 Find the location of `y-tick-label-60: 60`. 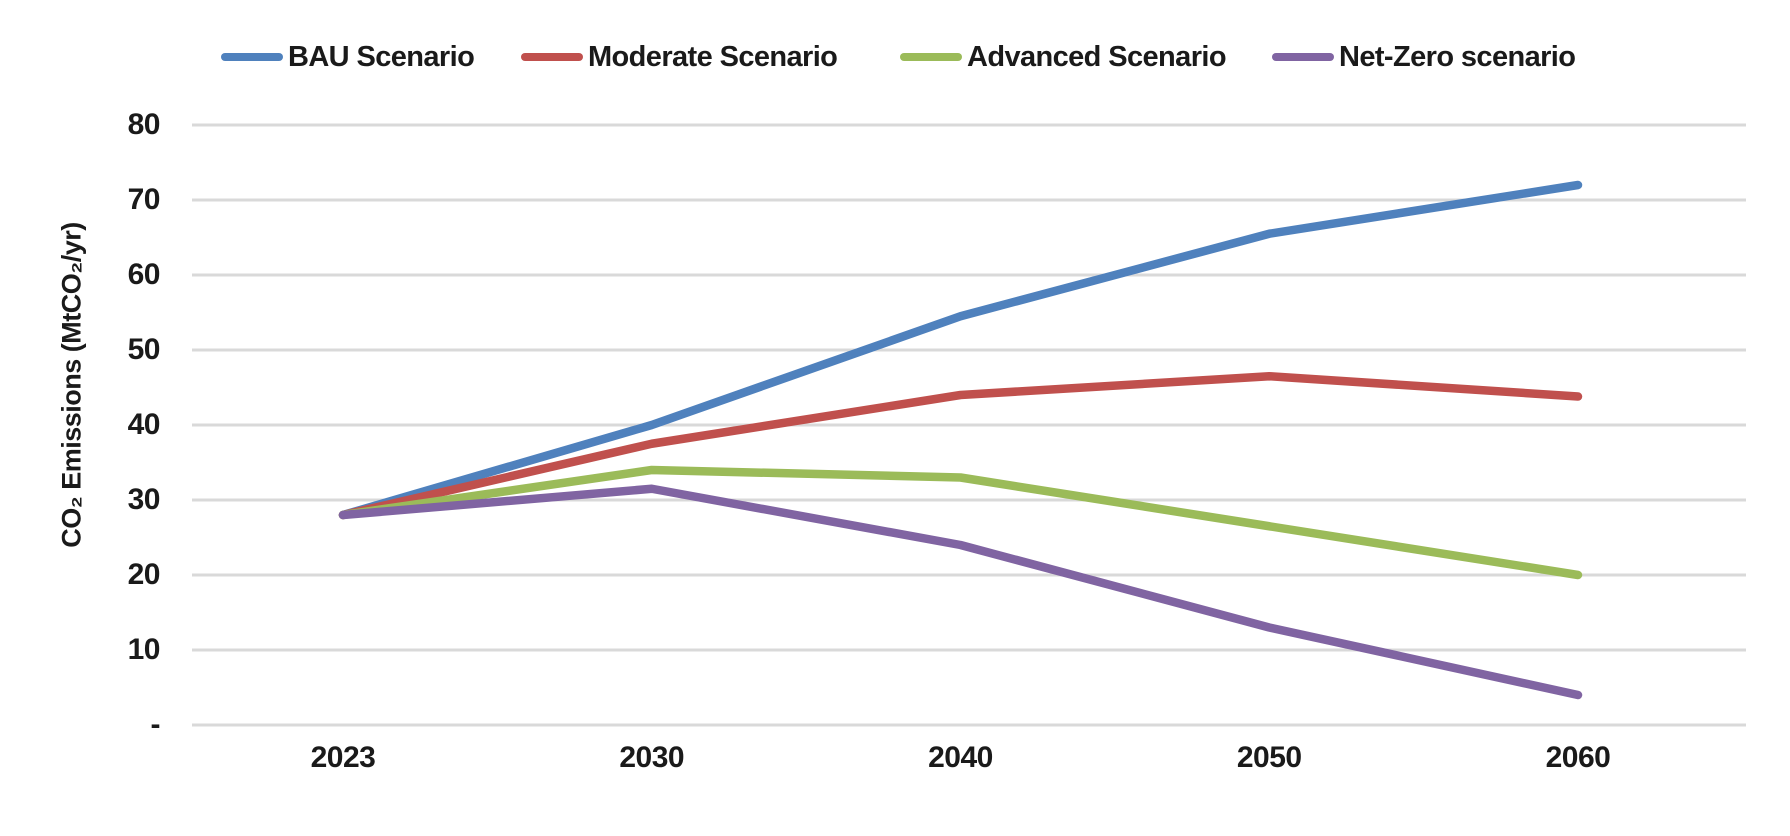

y-tick-label-60: 60 is located at coordinates (144, 274).